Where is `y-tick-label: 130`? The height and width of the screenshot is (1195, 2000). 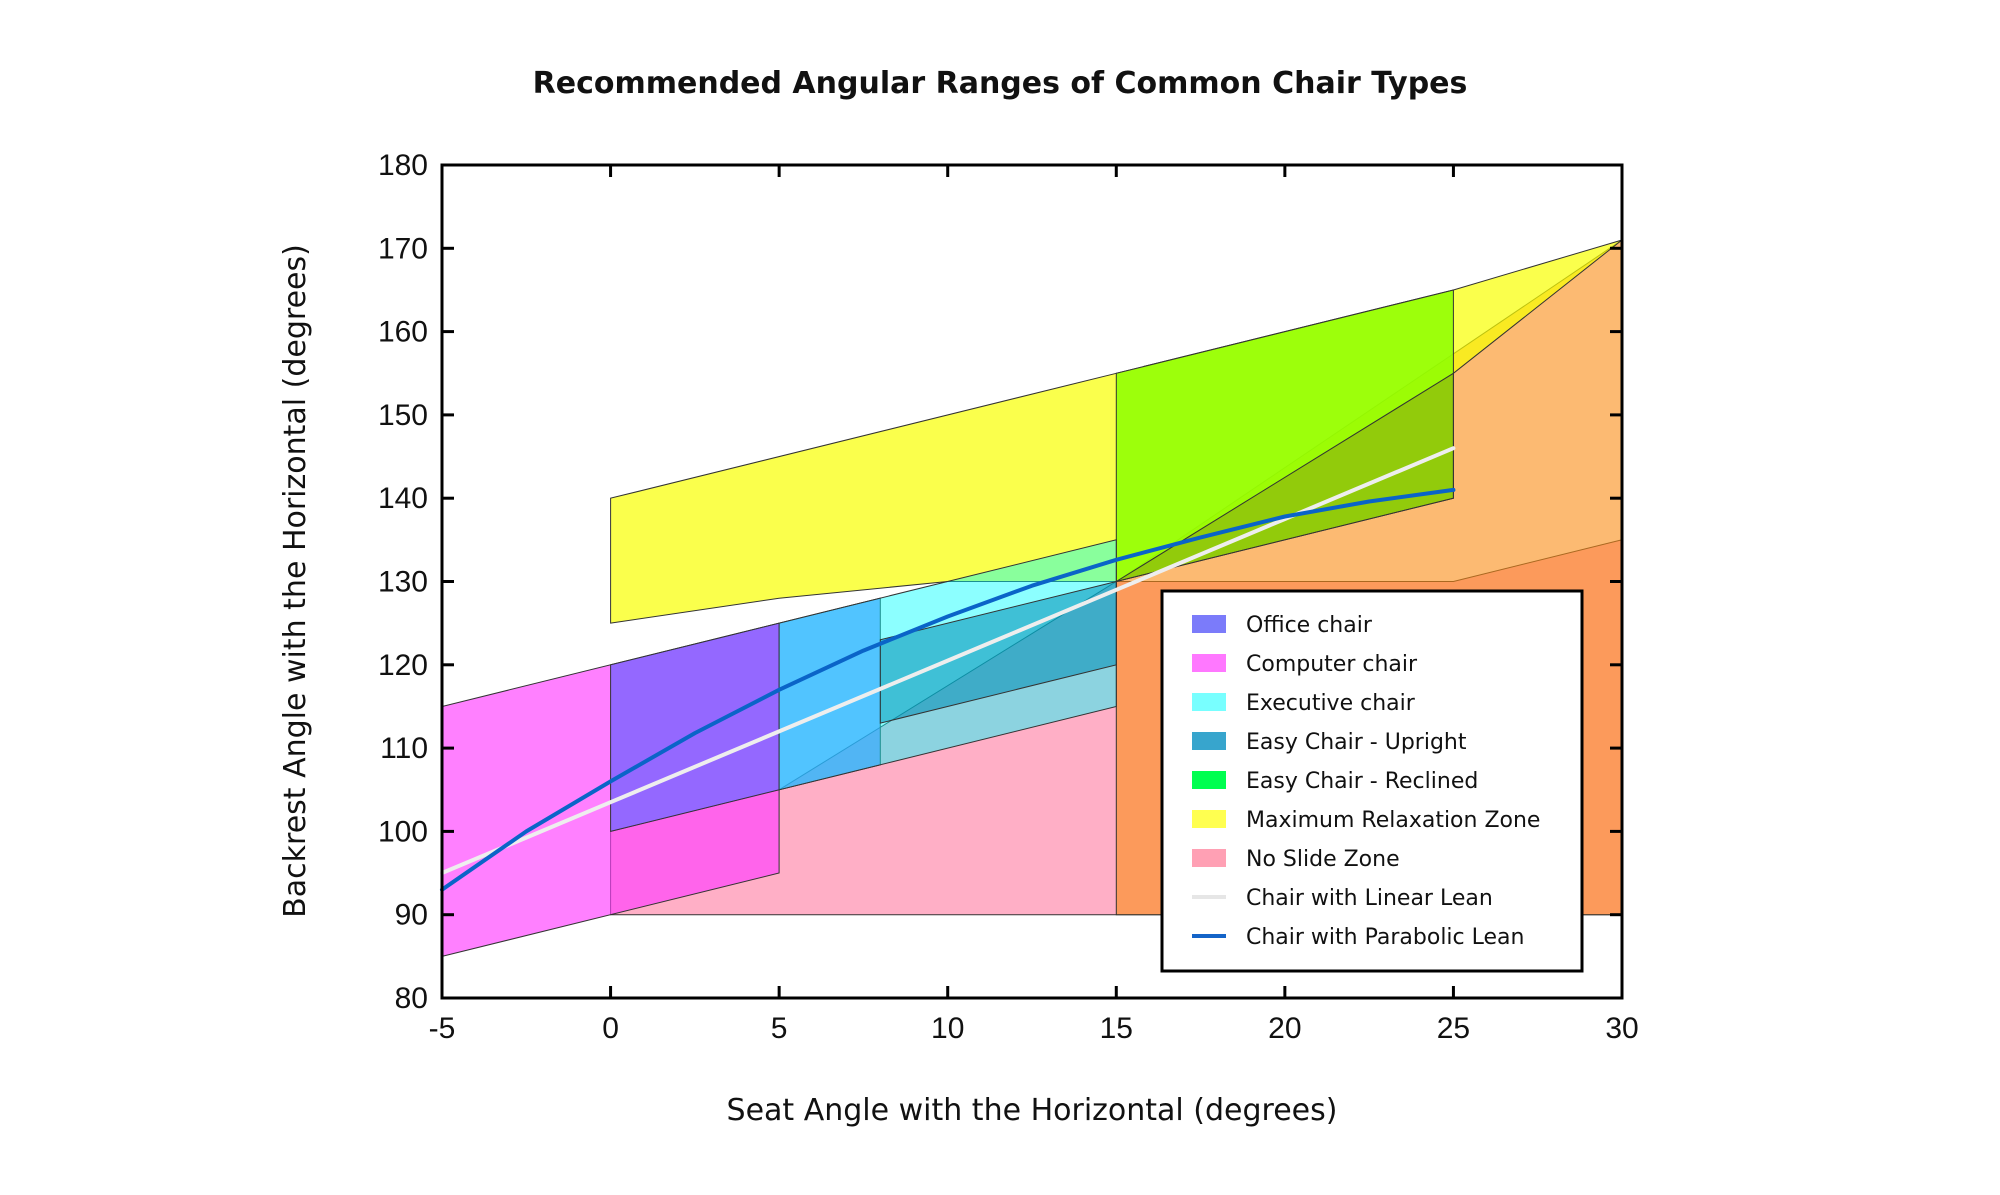
y-tick-label: 130 is located at coordinates (403, 582).